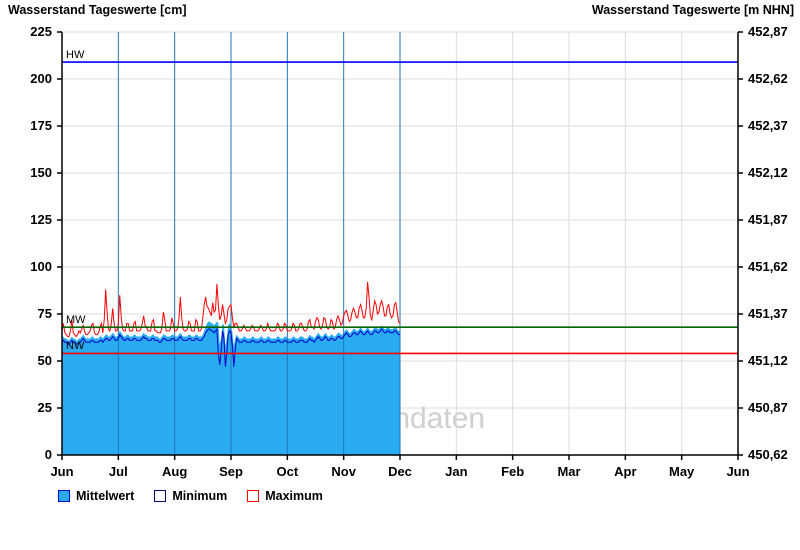 This screenshot has height=550, width=800. Describe the element at coordinates (41, 31) in the screenshot. I see `y-axis-tick-label-left: 225` at that location.